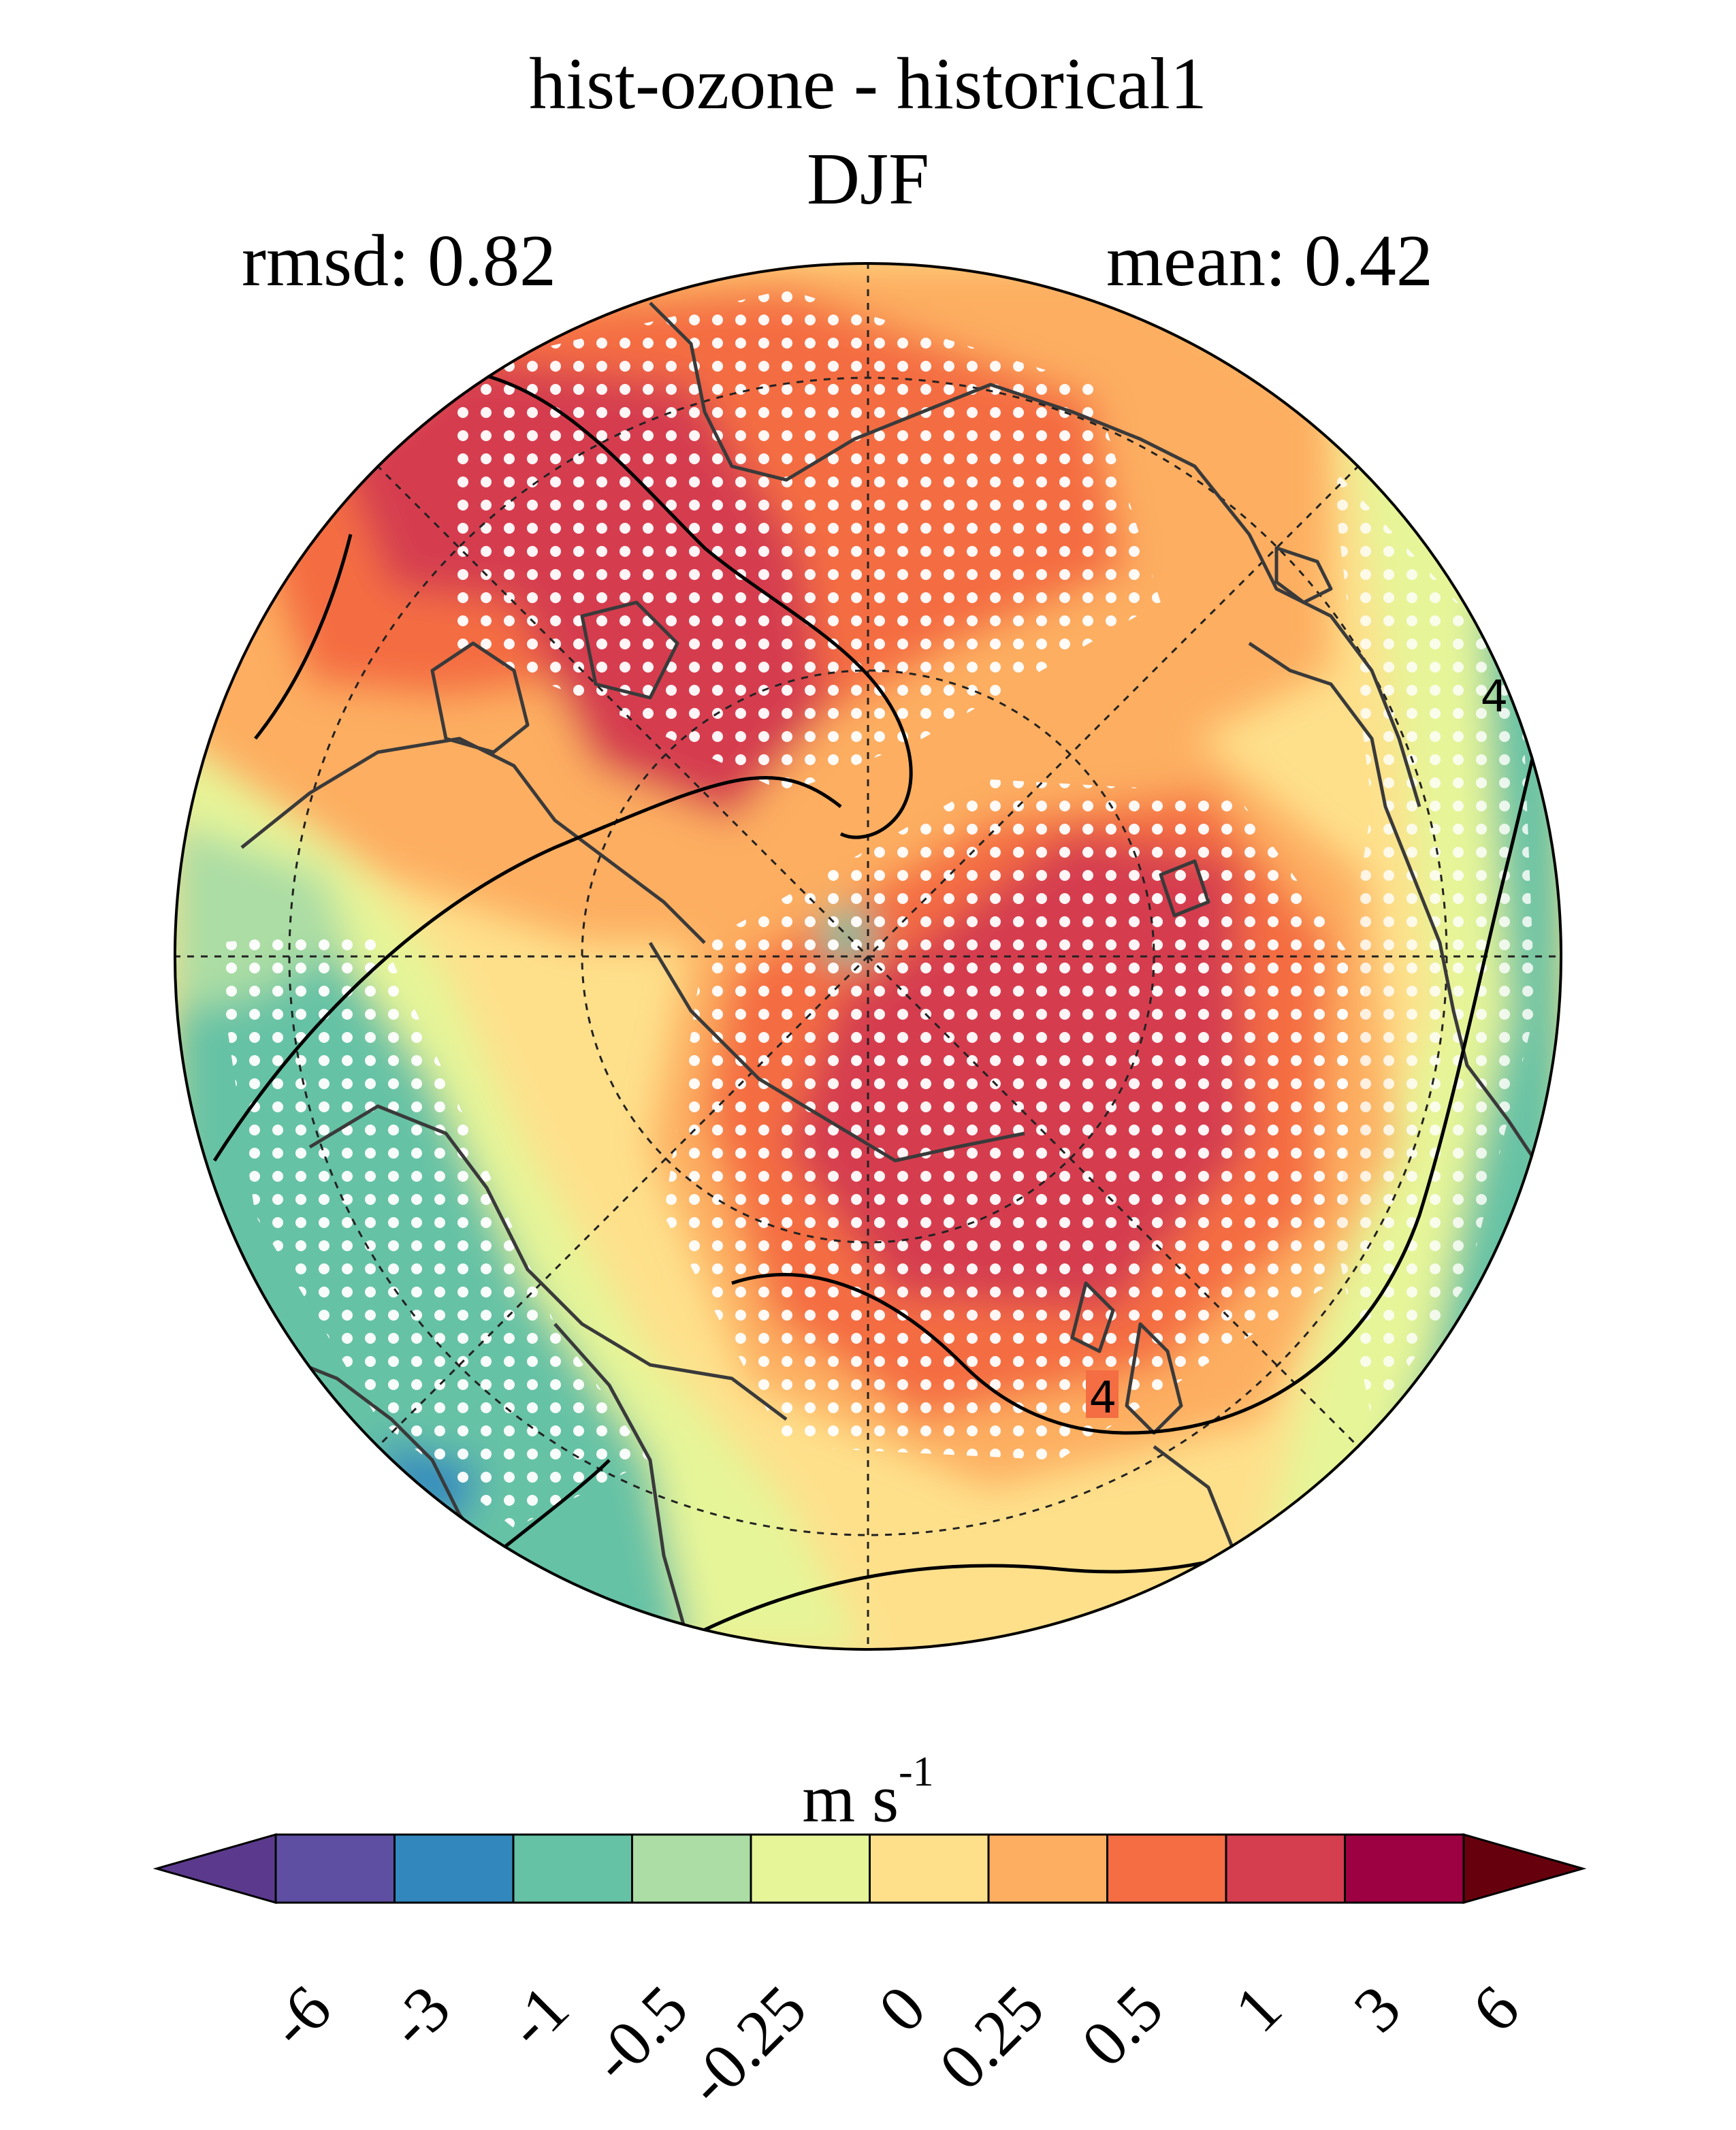 This screenshot has height=2130, width=1736. Describe the element at coordinates (1495, 2008) in the screenshot. I see `colorbar-tick-label: 6` at that location.